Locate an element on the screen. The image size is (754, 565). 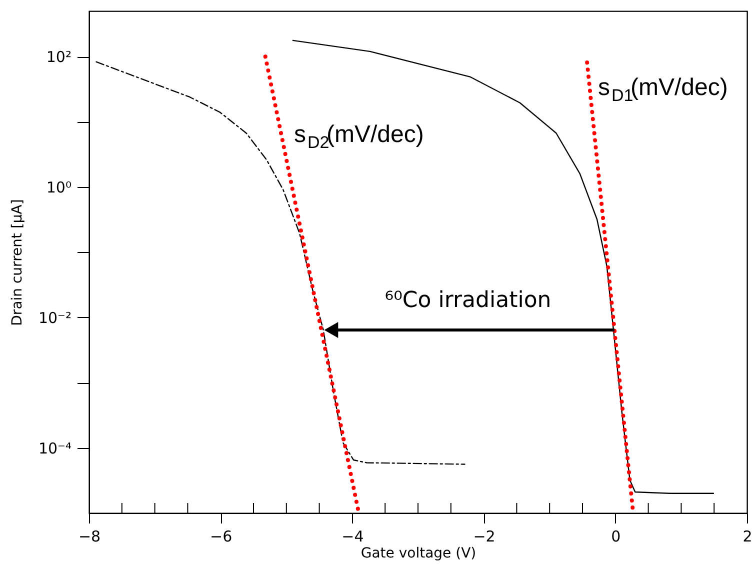
x-tick-label: 2 is located at coordinates (747, 537).